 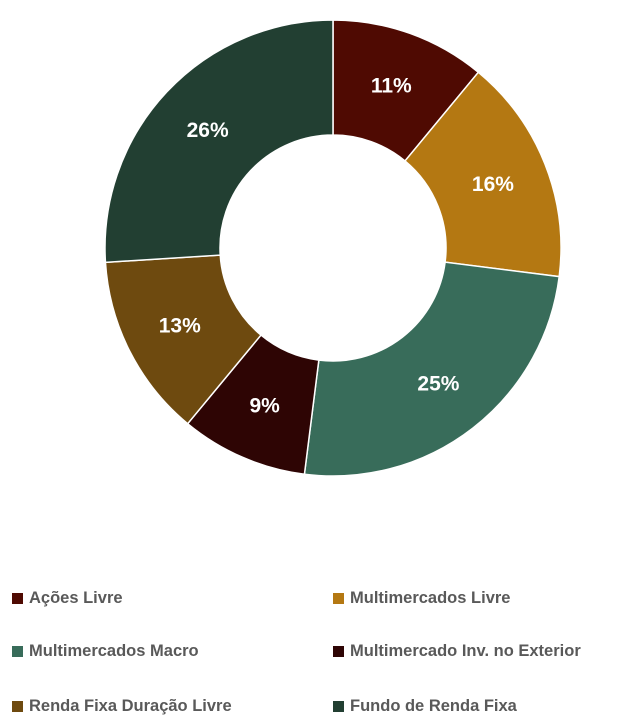 What do you see at coordinates (433, 705) in the screenshot?
I see `legend-label: Fundo de Renda Fixa` at bounding box center [433, 705].